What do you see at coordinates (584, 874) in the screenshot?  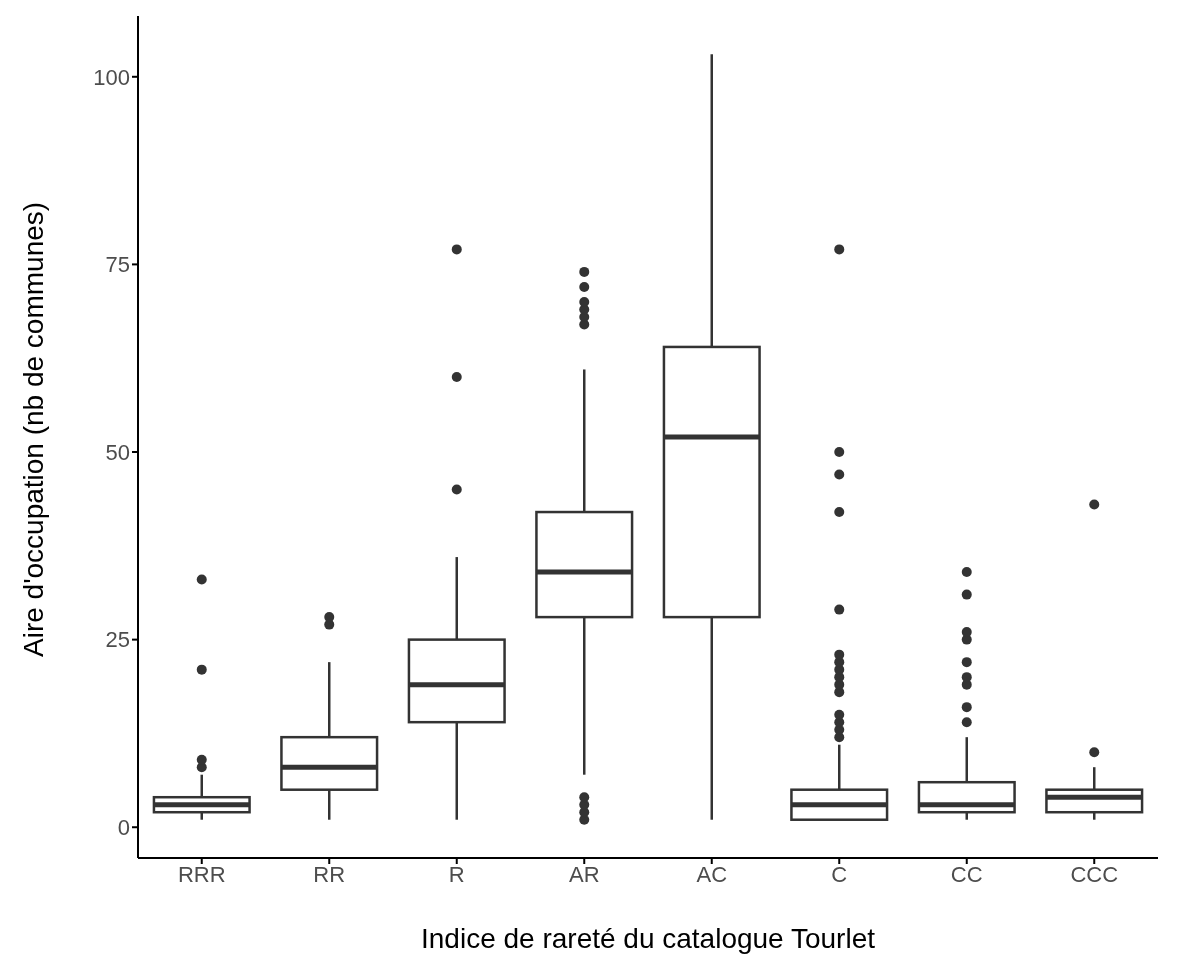 I see `x-tick-label: AR` at bounding box center [584, 874].